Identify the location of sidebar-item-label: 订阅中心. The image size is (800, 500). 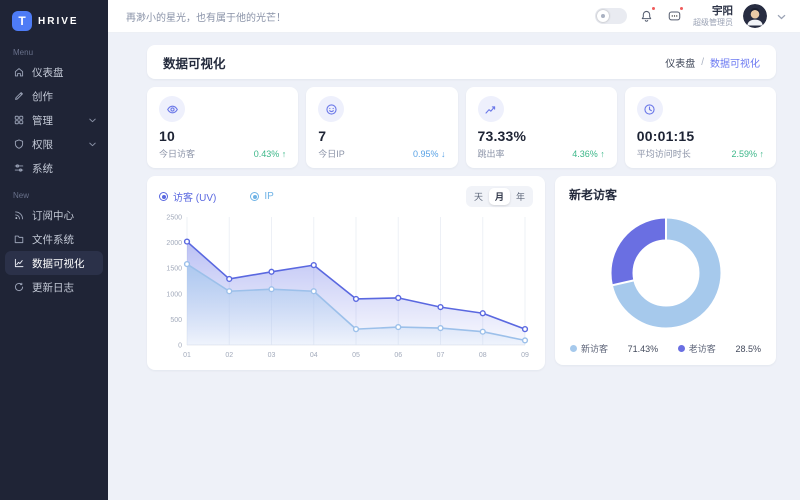
(53, 215).